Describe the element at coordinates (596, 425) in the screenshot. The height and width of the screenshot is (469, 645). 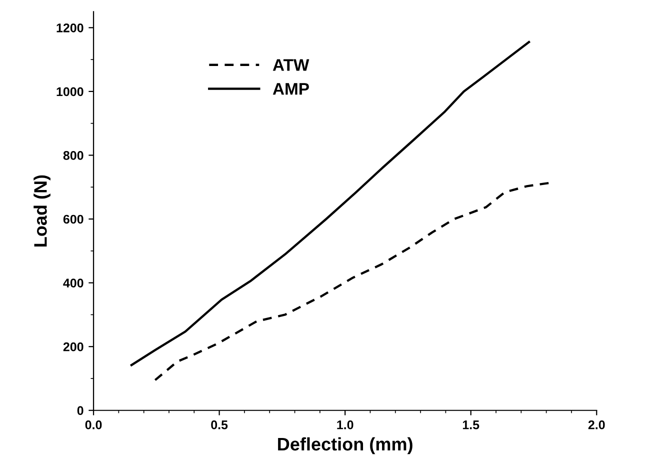
I see `x-tick-label: 2.0` at that location.